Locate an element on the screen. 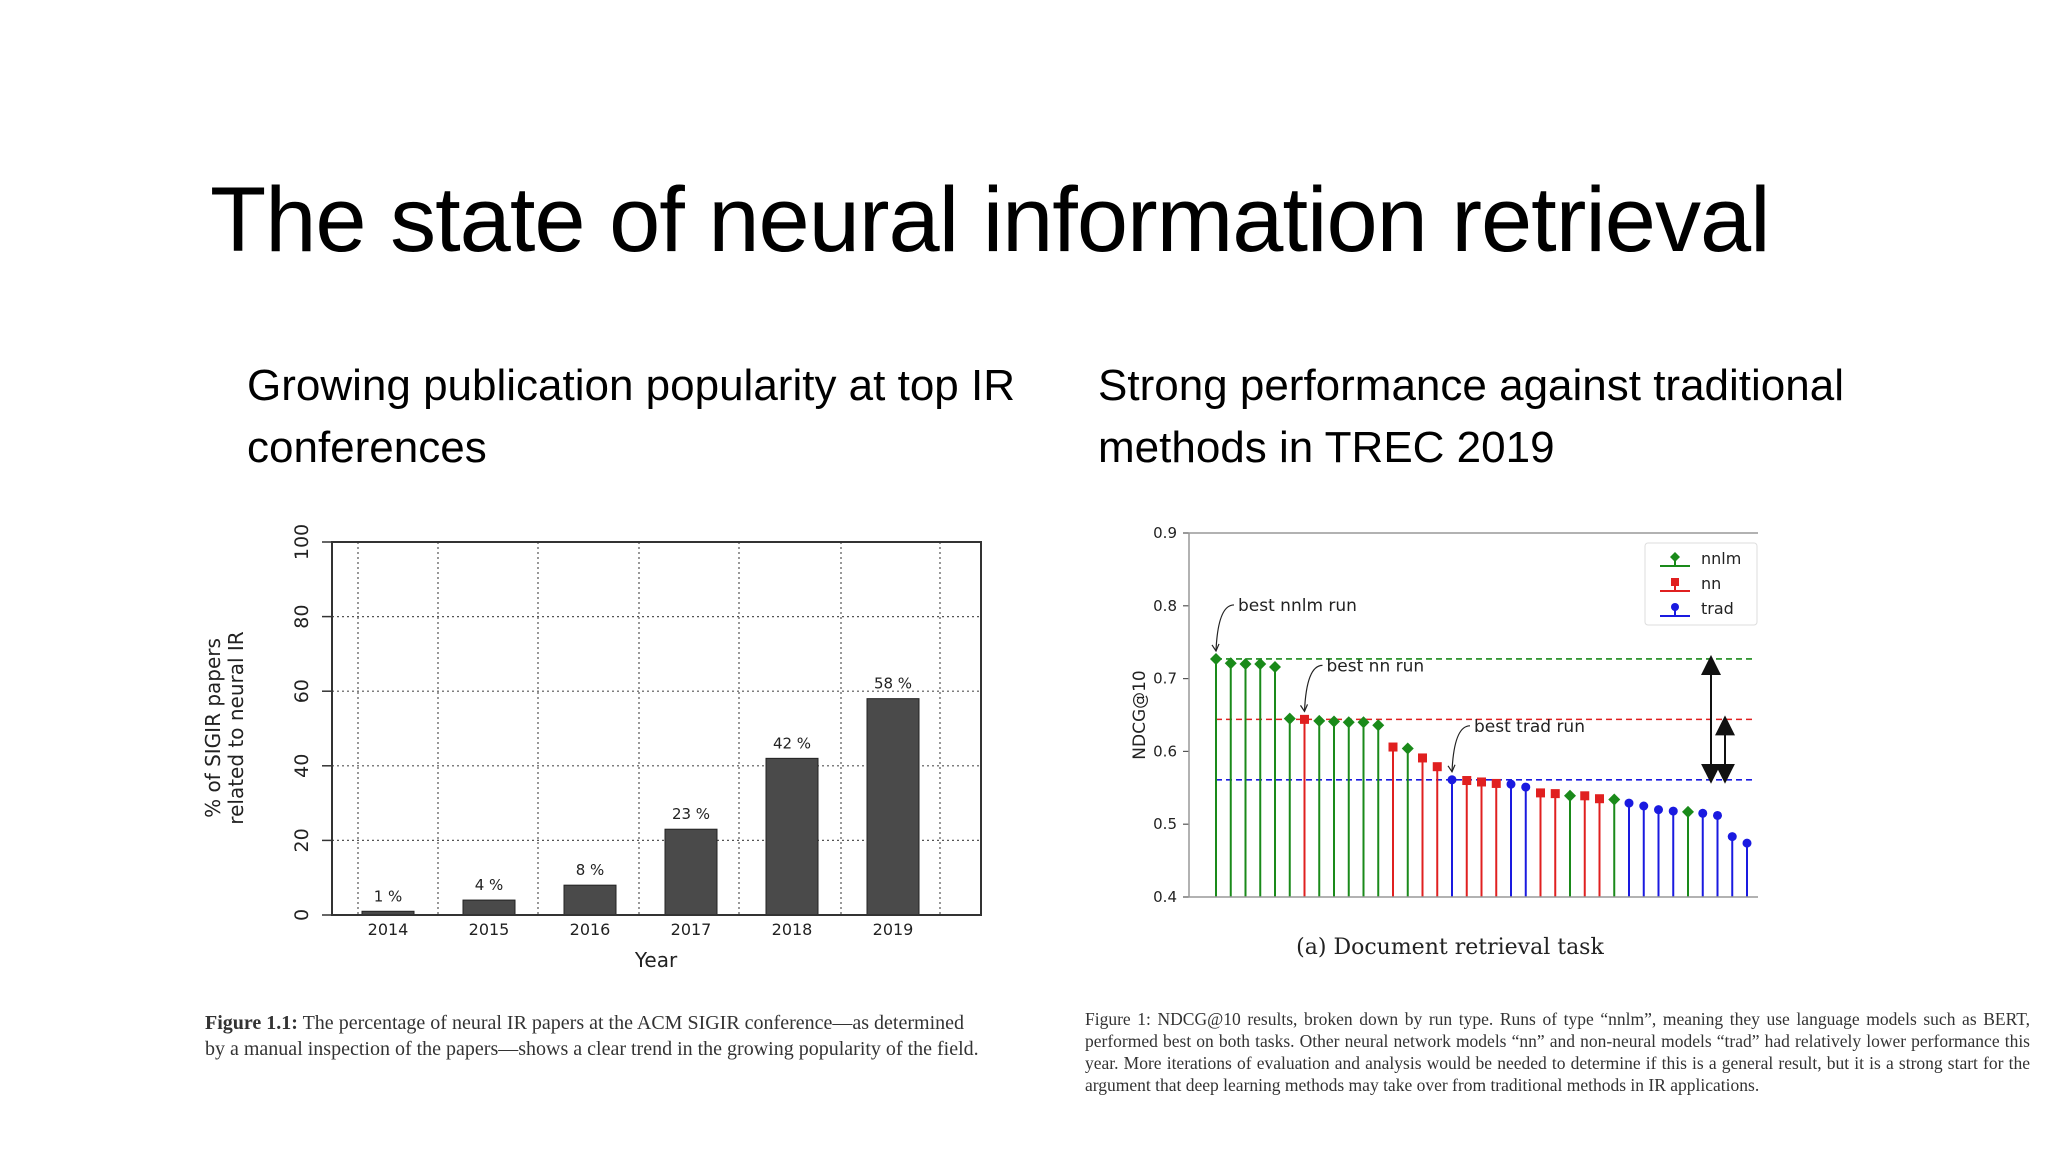 The image size is (2048, 1152). lp-ytick-label: 0.8 is located at coordinates (1165, 606).